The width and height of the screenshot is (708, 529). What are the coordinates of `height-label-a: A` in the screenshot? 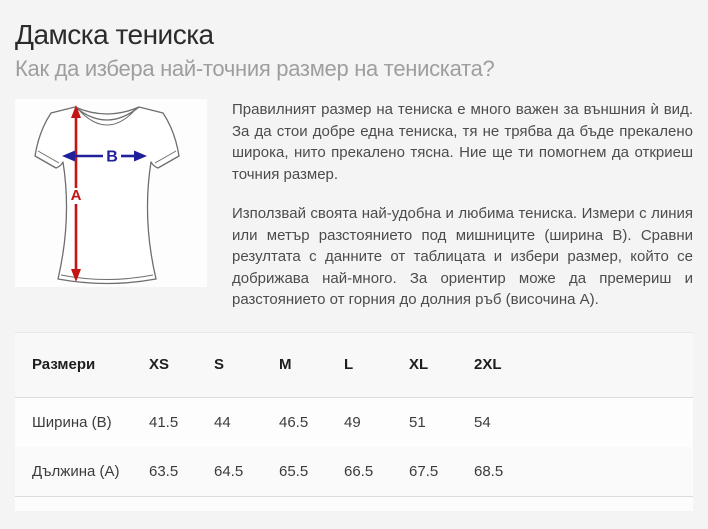 It's located at (76, 195).